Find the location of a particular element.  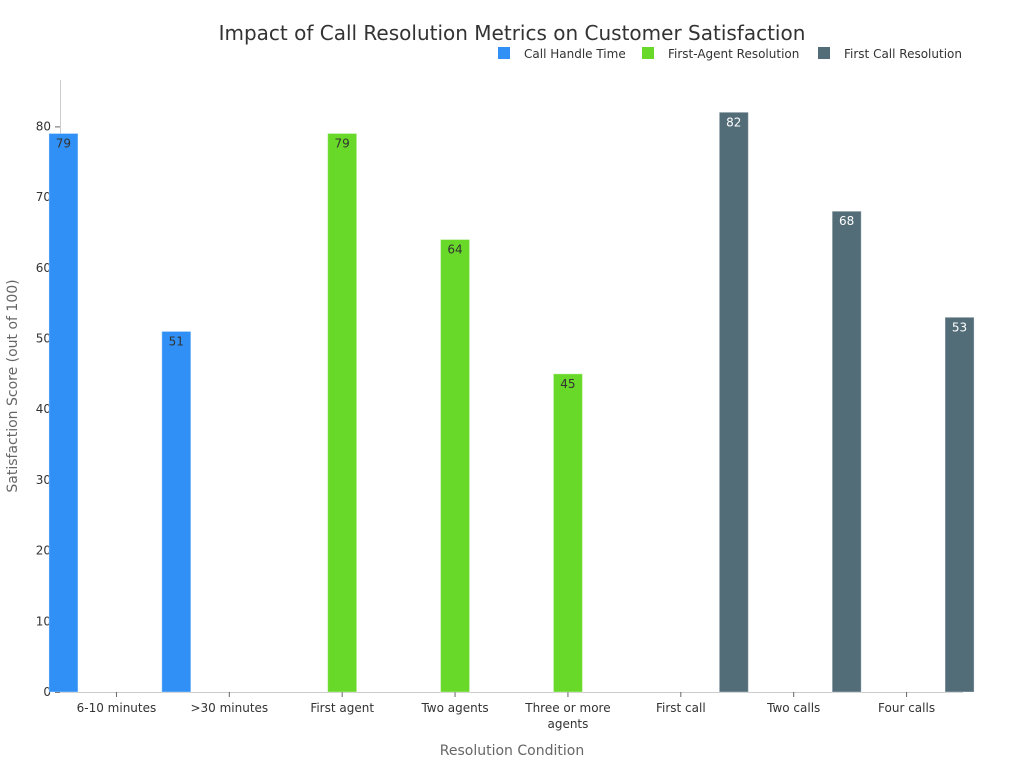

y-ticks: 0 10 20 30 40 50 60 70 80 is located at coordinates (48, 409).